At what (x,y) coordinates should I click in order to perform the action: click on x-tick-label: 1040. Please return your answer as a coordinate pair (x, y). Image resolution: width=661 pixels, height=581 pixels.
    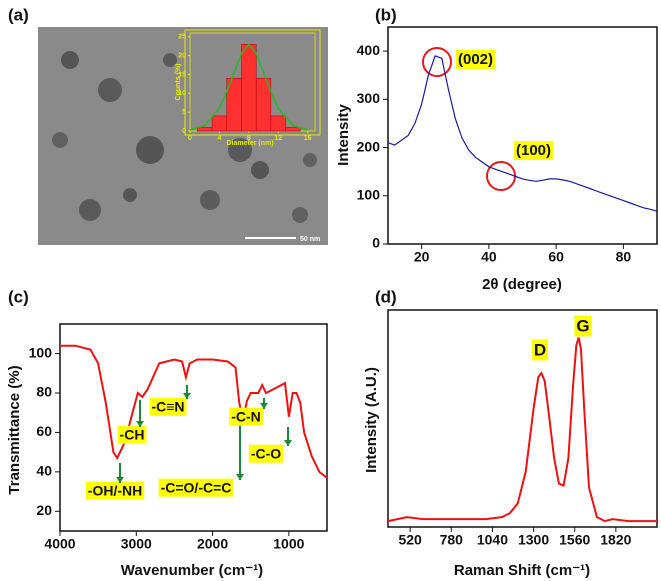
    Looking at the image, I should click on (492, 540).